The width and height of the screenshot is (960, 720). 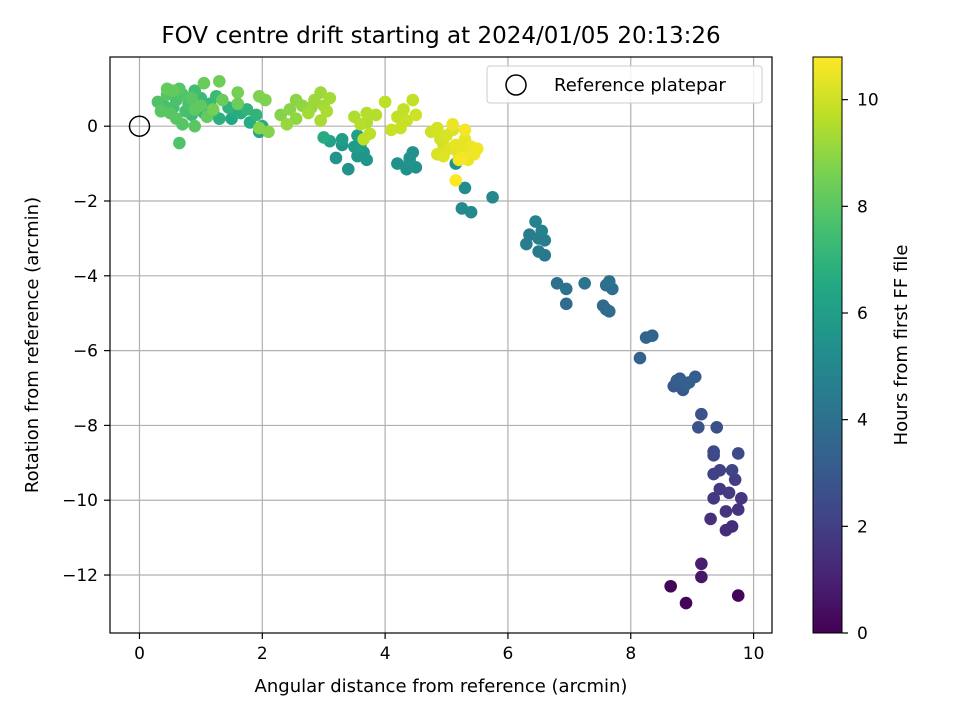 I want to click on colorbar-tick-label: 8, so click(x=862, y=207).